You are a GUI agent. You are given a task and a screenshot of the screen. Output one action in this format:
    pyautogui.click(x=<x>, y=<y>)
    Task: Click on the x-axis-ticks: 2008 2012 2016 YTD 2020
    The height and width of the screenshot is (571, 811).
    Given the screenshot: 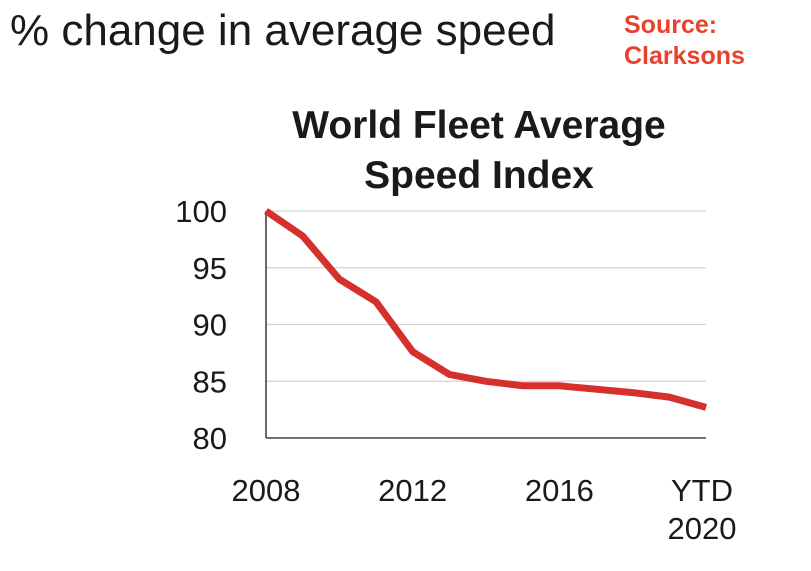 What is the action you would take?
    pyautogui.click(x=484, y=509)
    